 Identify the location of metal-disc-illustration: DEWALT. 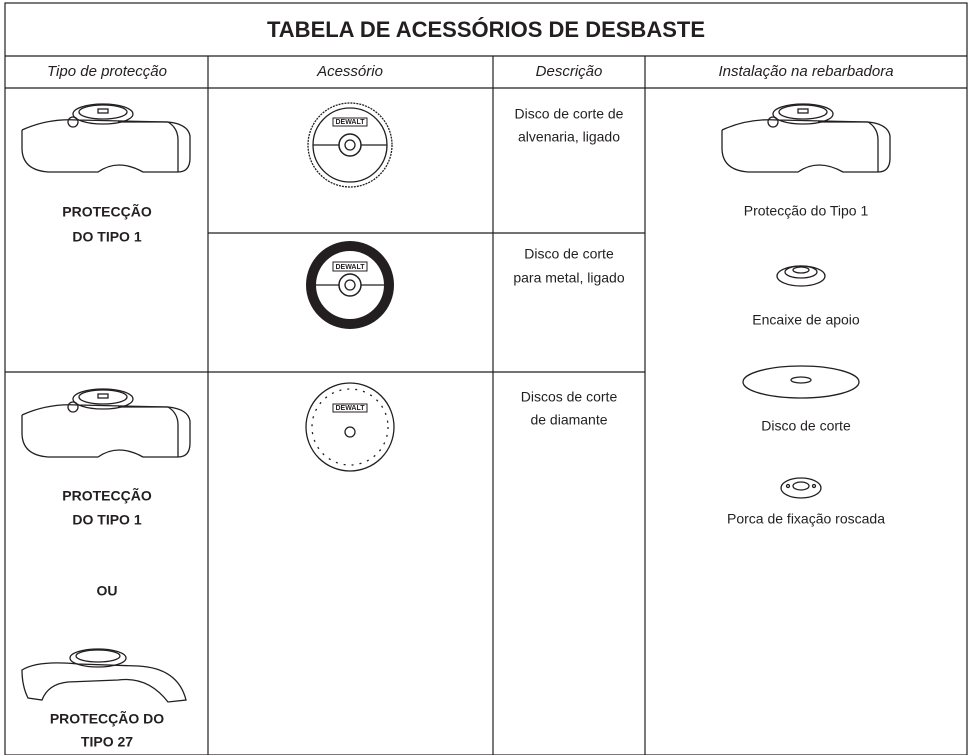
(350, 285).